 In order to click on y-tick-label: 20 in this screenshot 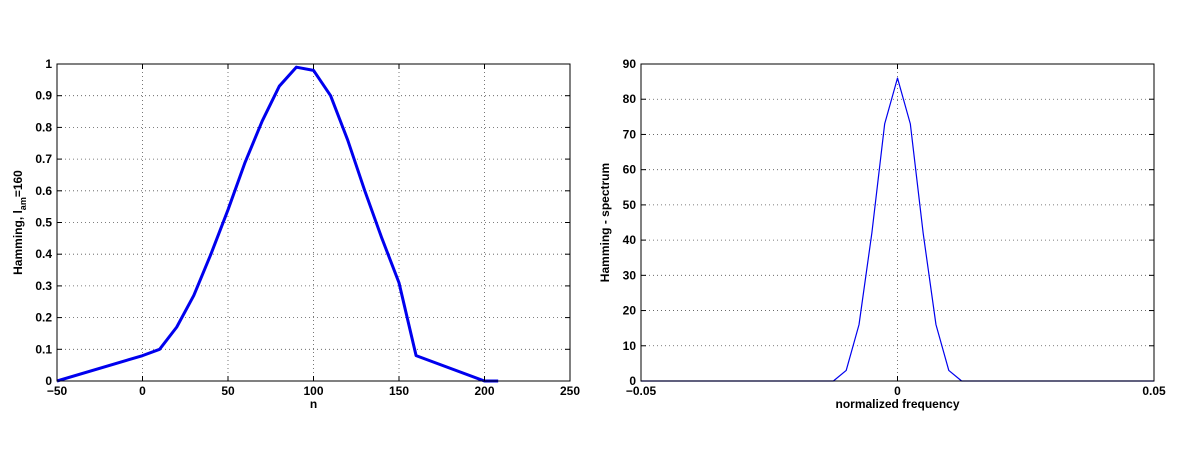, I will do `click(630, 311)`.